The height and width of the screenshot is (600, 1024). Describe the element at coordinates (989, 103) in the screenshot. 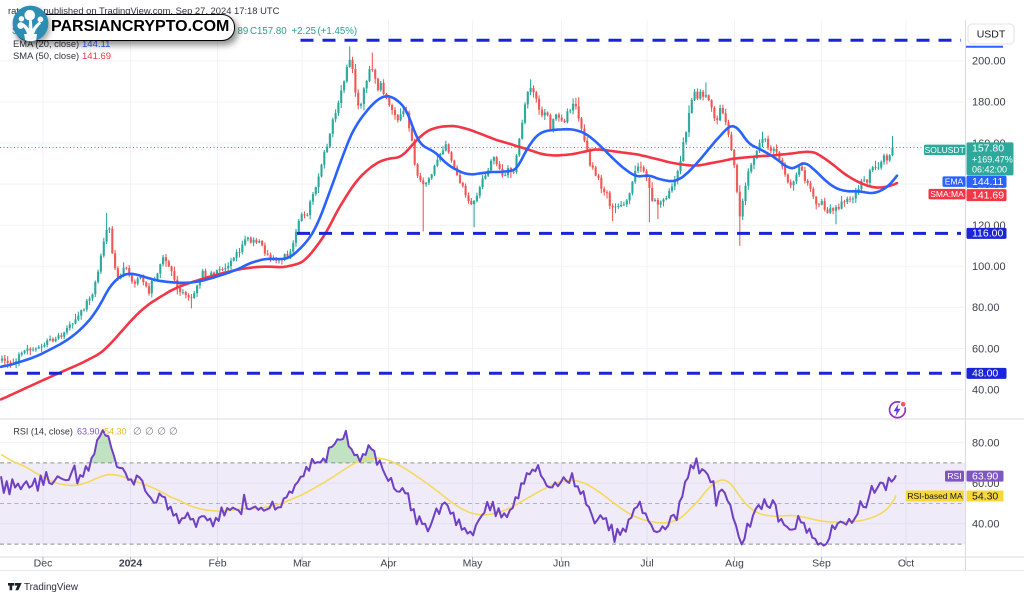

I see `svg-text: 180.00` at that location.